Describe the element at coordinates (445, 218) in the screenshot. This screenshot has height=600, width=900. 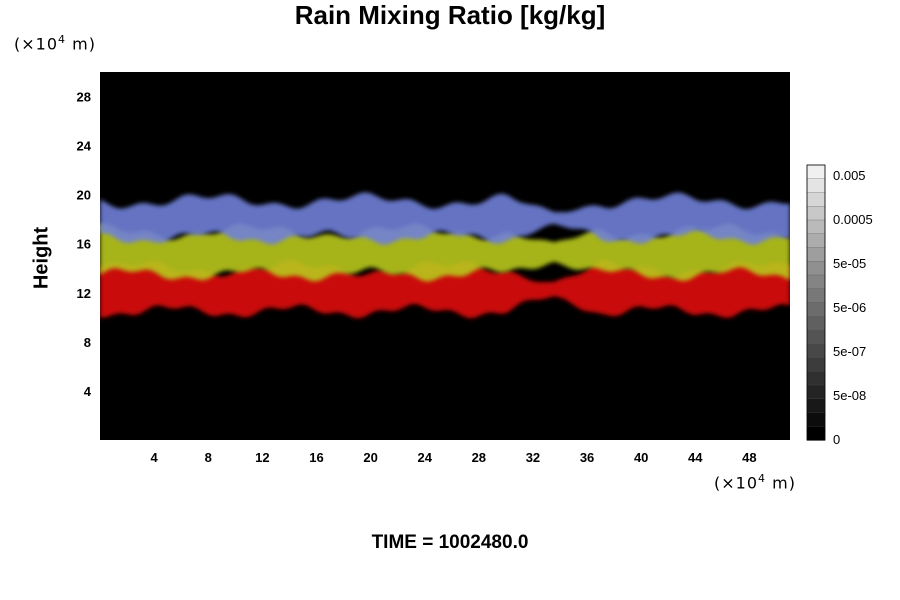
I see `layer-upper` at that location.